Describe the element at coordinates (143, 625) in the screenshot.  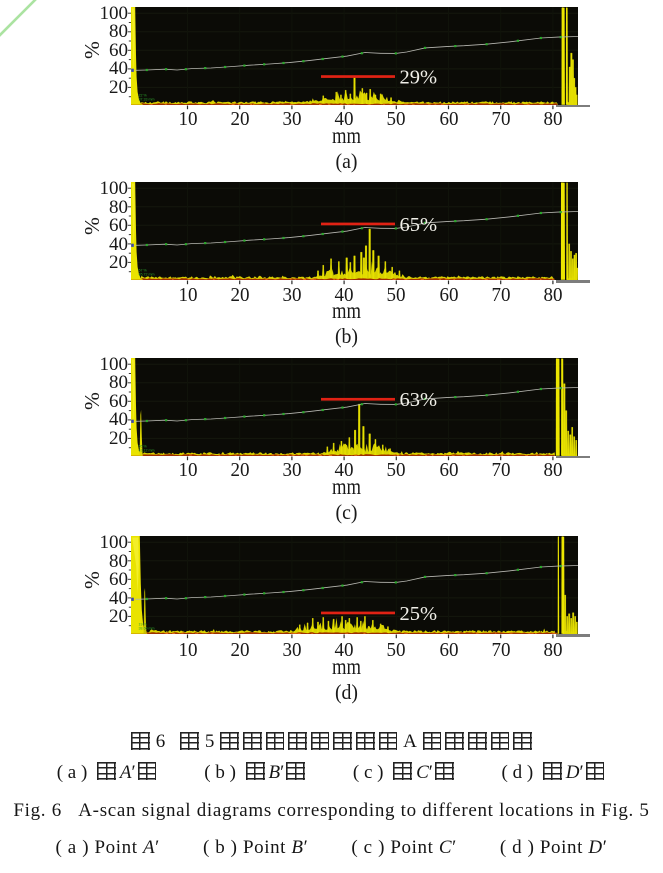
I see `svg-text: 19 %` at that location.